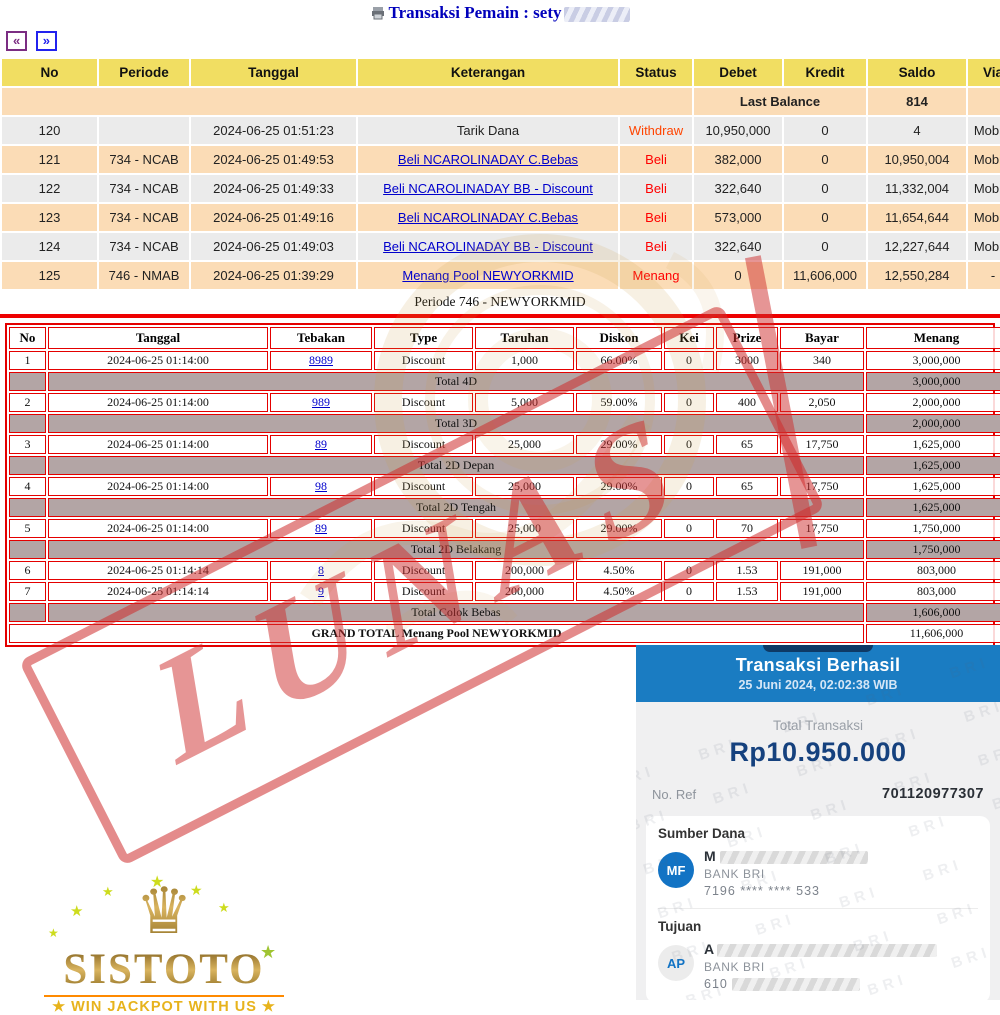 Image resolution: width=1000 pixels, height=1015 pixels. What do you see at coordinates (738, 130) in the screenshot?
I see `txn-debet: 10,950,000` at bounding box center [738, 130].